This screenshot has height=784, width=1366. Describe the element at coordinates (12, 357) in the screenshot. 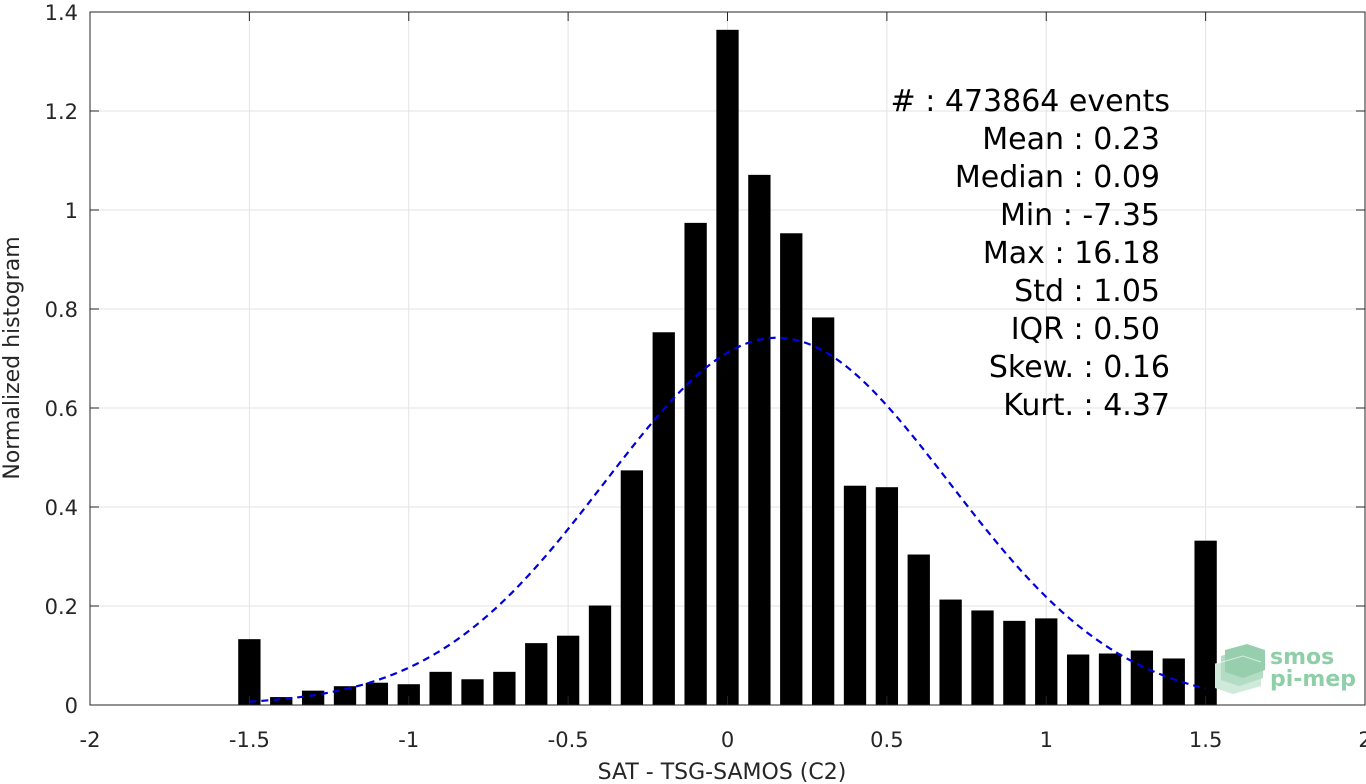

I see `y-axis-label: Normalized histogram` at that location.